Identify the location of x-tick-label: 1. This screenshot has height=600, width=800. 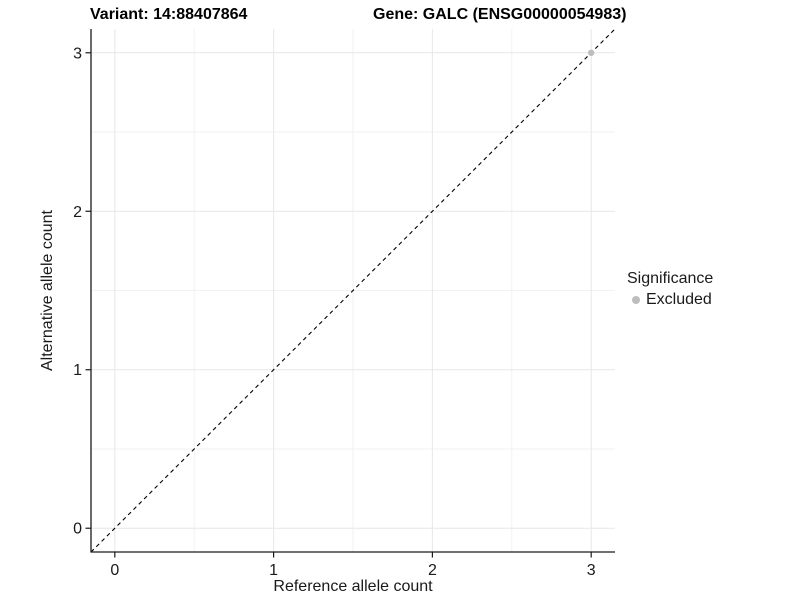
(273, 570).